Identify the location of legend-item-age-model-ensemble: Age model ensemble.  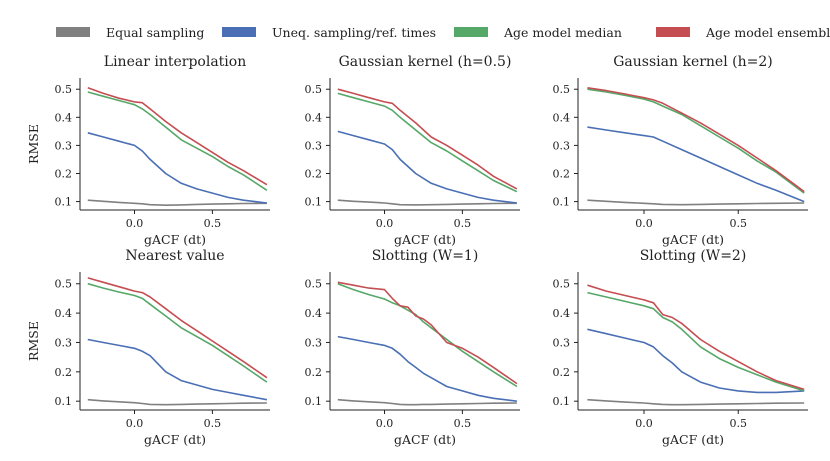
(743, 32).